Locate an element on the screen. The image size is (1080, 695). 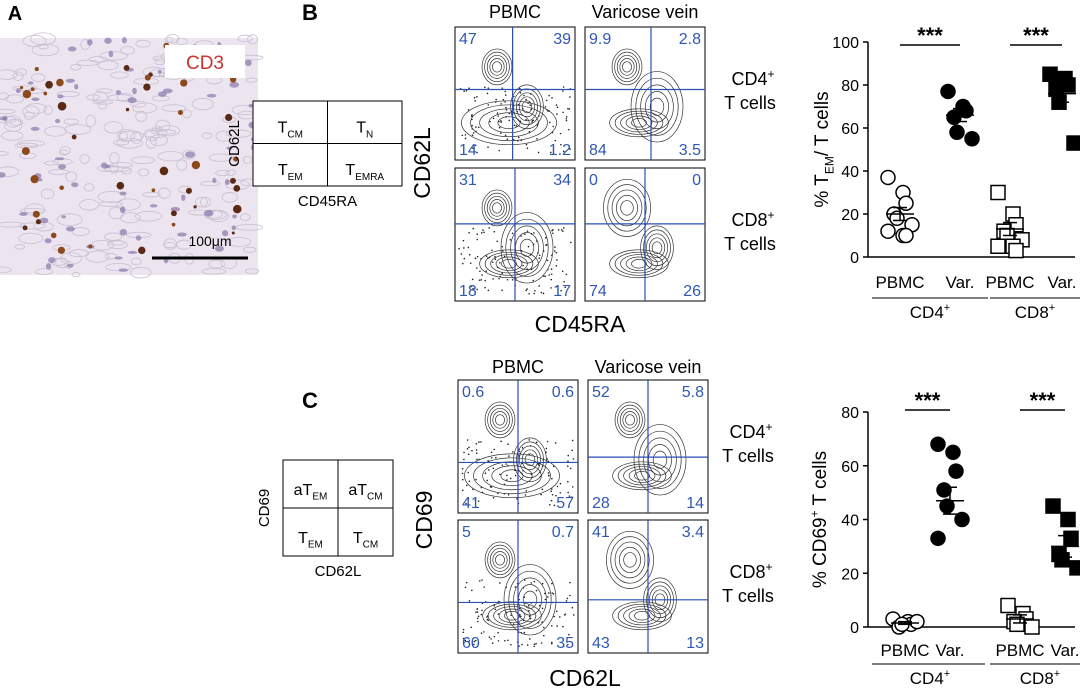
quadrant-value: 60 is located at coordinates (471, 643).